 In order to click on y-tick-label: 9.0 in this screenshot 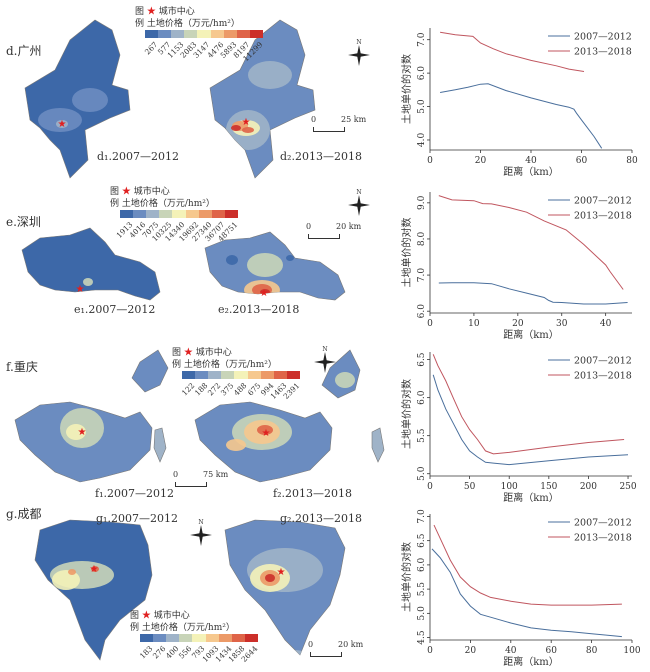, I will do `click(422, 202)`.